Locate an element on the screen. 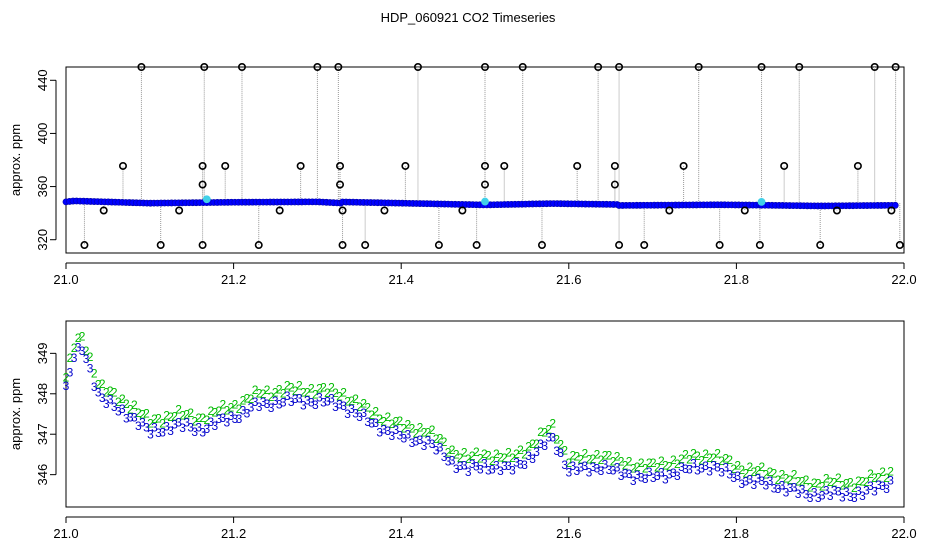  flagged-point is located at coordinates (485, 201).